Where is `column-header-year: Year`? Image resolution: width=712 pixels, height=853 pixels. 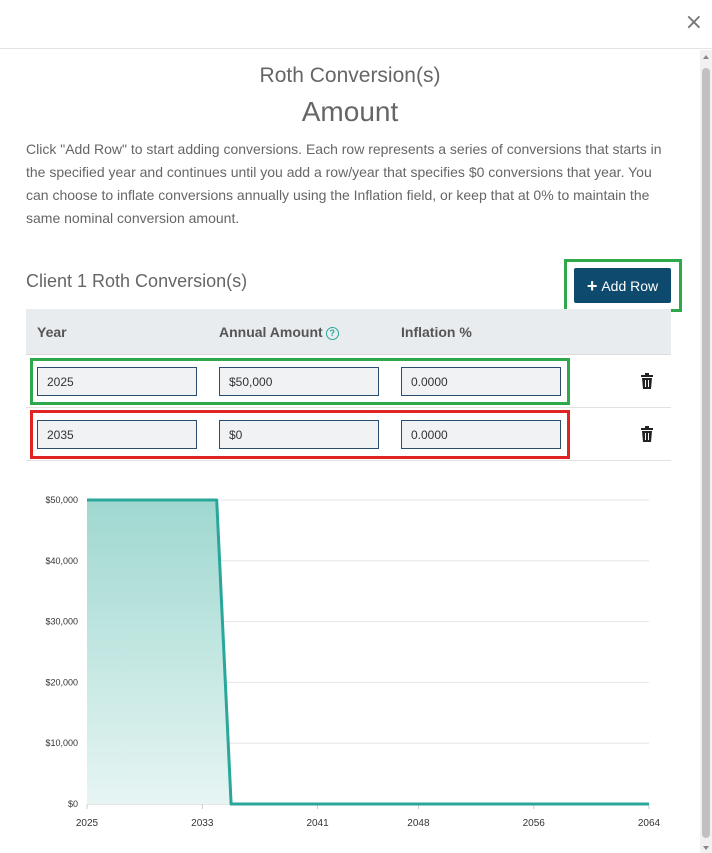
column-header-year: Year is located at coordinates (52, 332).